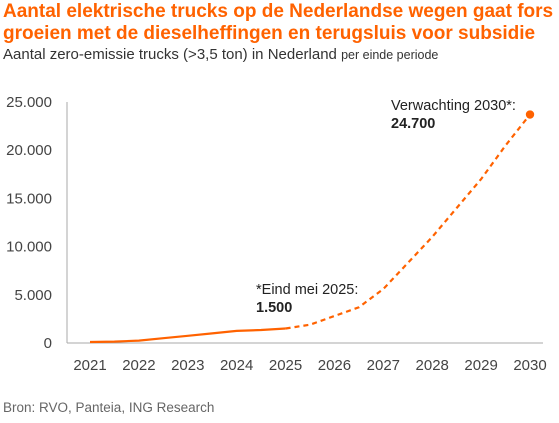 This screenshot has height=423, width=559. I want to click on x-tick-label: 2023, so click(187, 365).